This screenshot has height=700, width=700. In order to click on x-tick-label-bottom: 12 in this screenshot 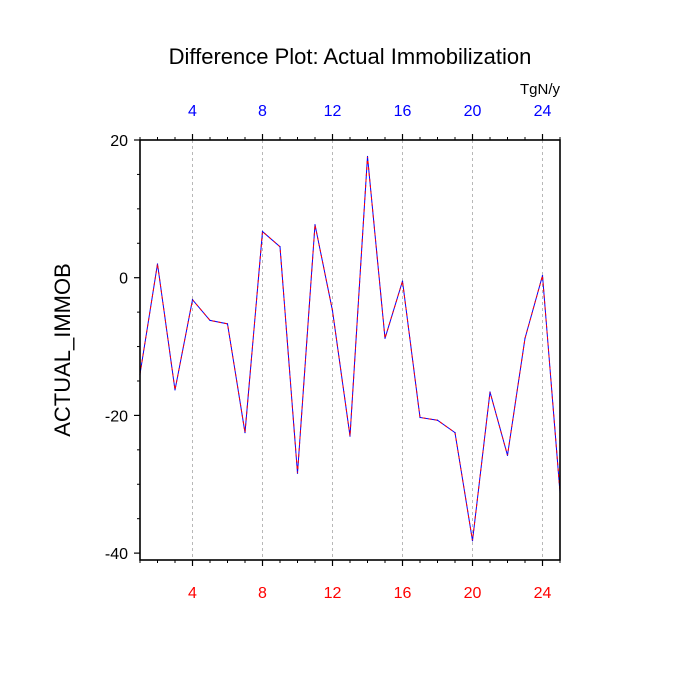, I will do `click(333, 593)`.